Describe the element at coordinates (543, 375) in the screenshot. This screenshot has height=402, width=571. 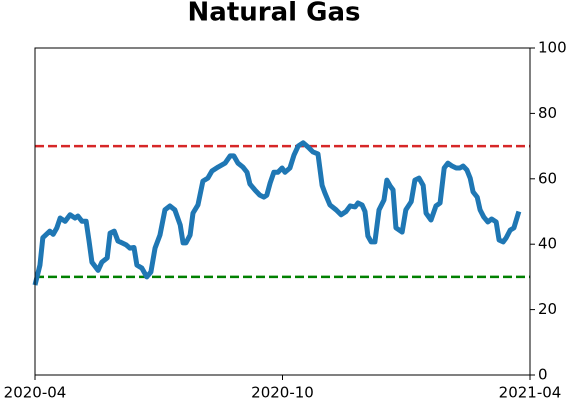
I see `y-tick-label: 0` at that location.